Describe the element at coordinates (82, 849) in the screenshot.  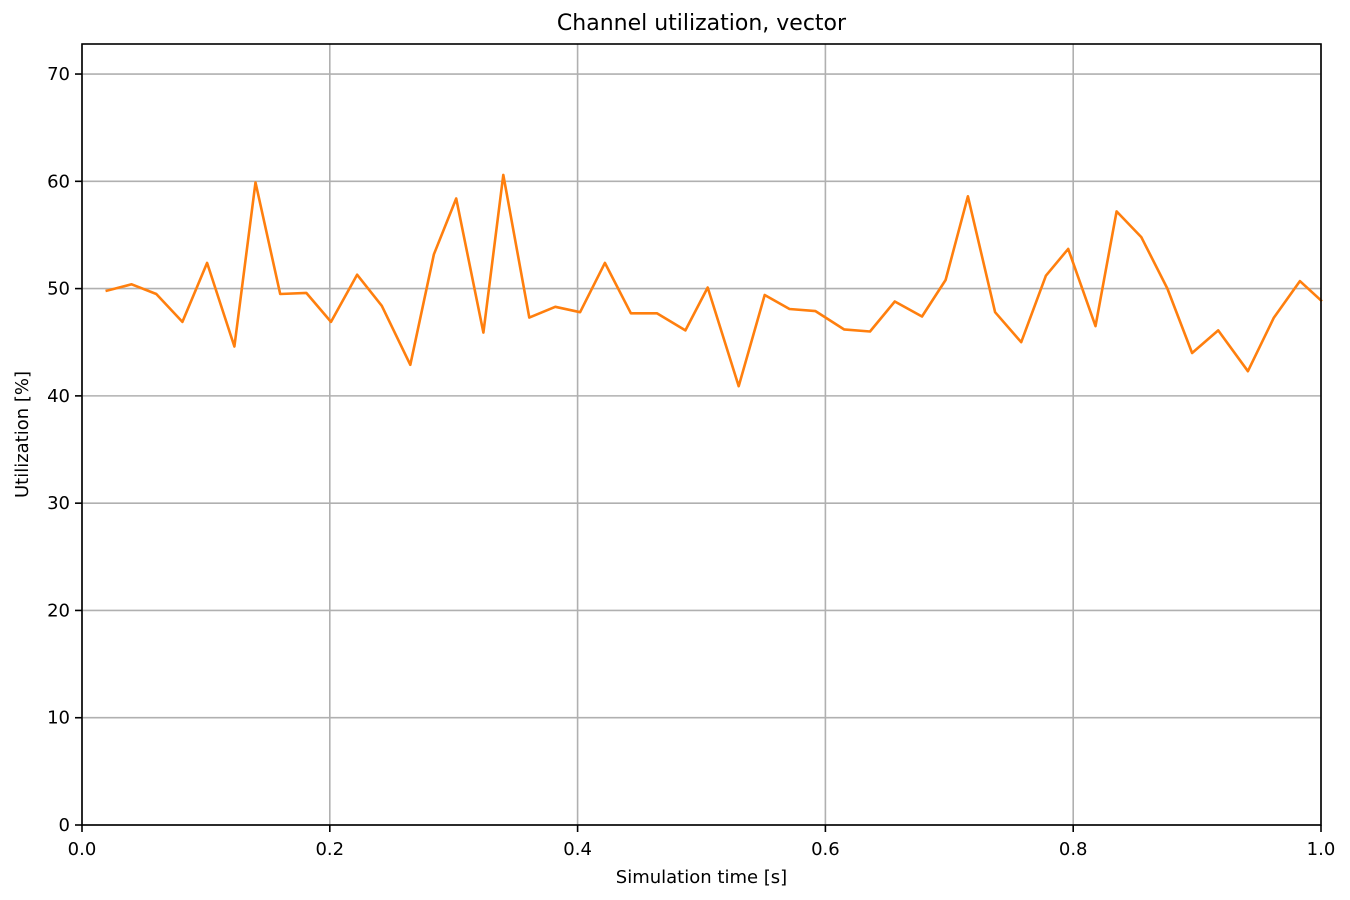
I see `x-tick-label: 0.0` at that location.